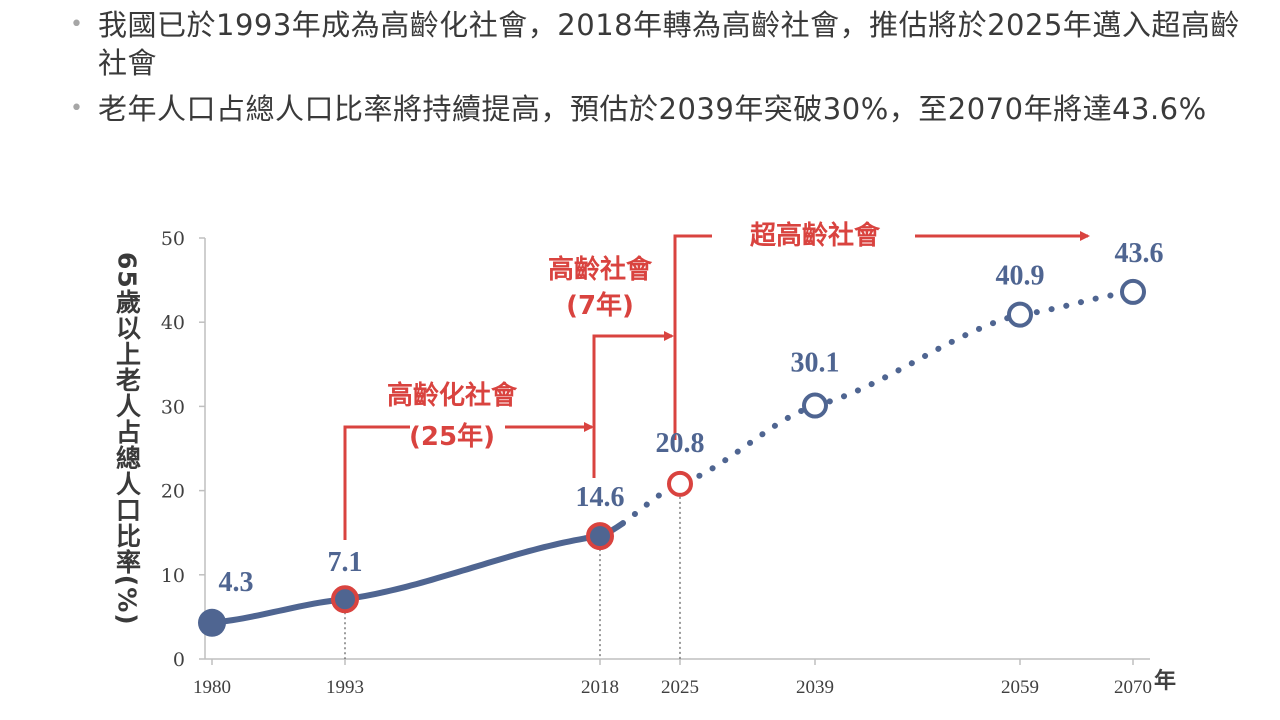 This screenshot has width=1280, height=720. What do you see at coordinates (600, 305) in the screenshot?
I see `annotation-label: (7年)` at bounding box center [600, 305].